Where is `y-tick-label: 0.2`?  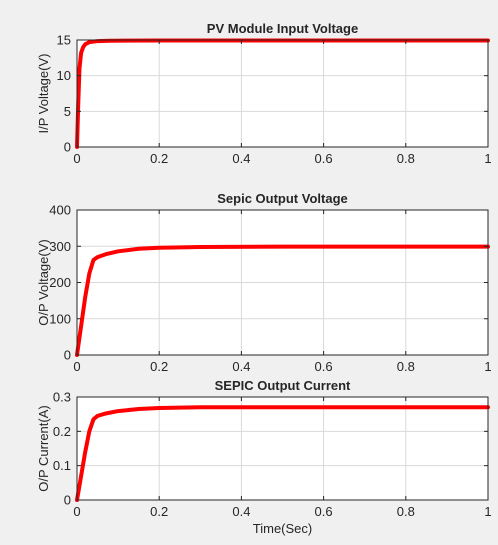 y-tick-label: 0.2 is located at coordinates (62, 431).